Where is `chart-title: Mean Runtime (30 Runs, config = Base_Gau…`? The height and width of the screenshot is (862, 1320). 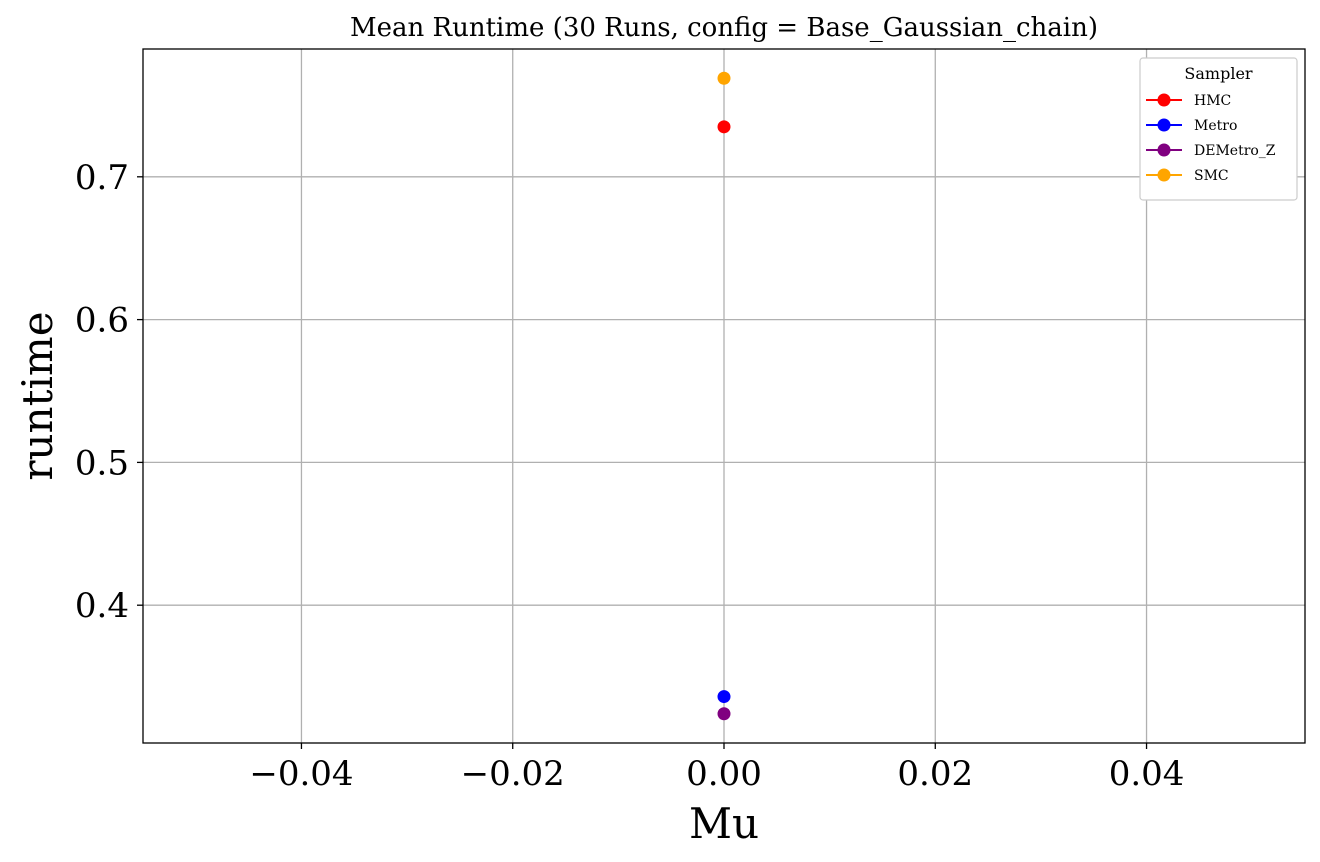 chart-title: Mean Runtime (30 Runs, config = Base_Gau… is located at coordinates (724, 28).